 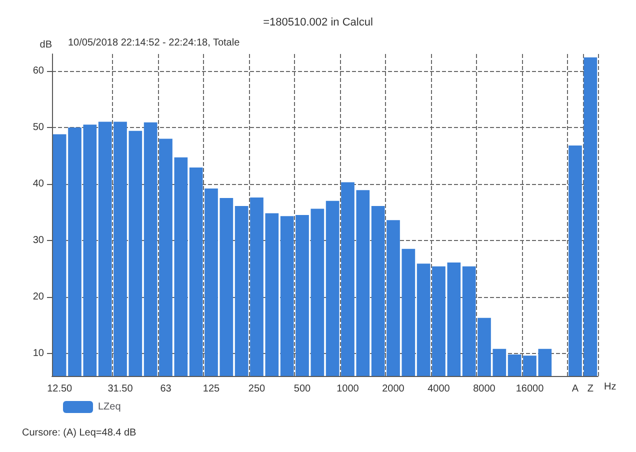 I want to click on chart-title: =180510.002 in Calcul, so click(x=318, y=22).